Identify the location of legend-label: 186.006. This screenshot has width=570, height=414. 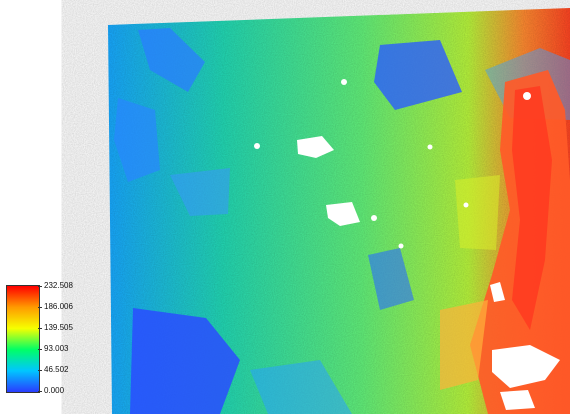
(58, 306).